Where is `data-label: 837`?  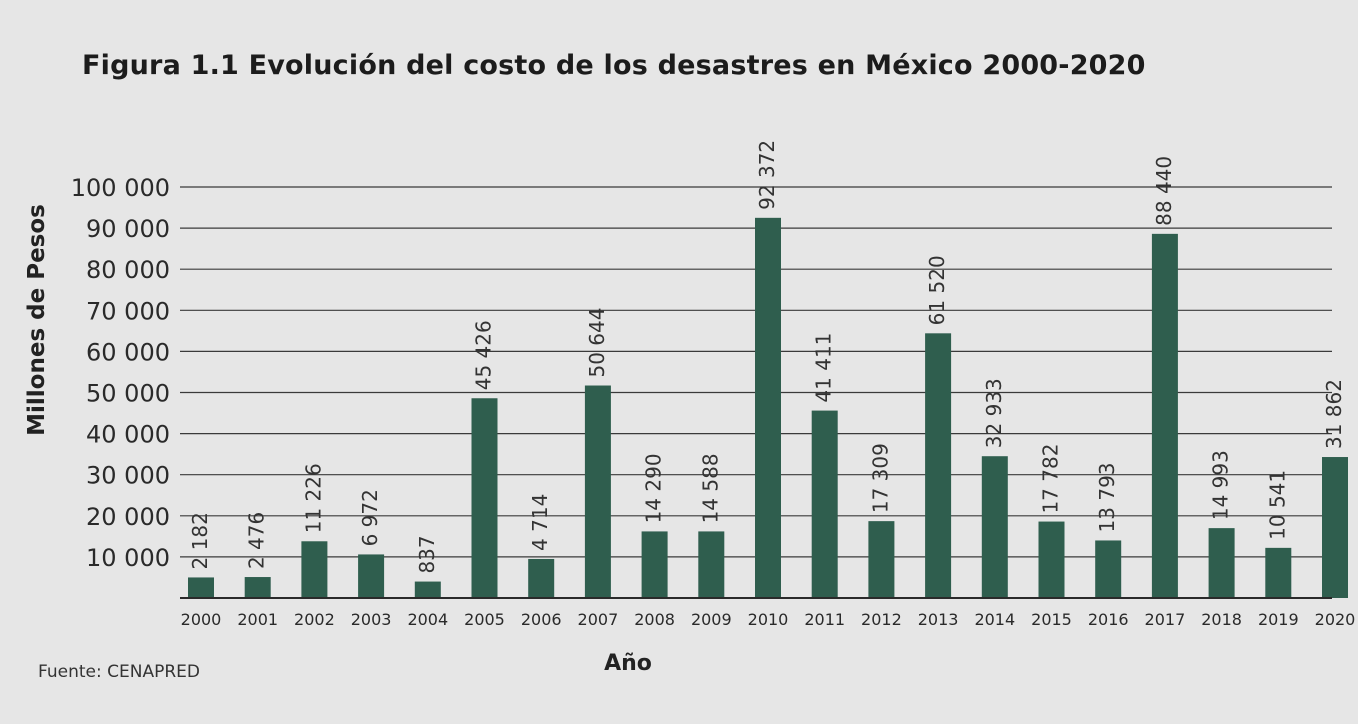
data-label: 837 is located at coordinates (427, 554).